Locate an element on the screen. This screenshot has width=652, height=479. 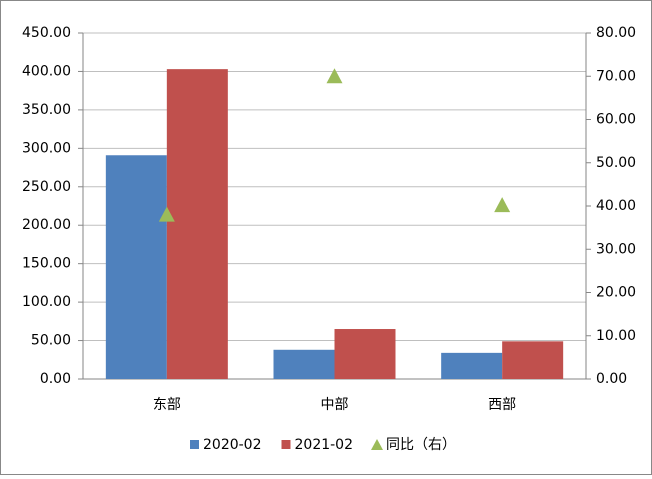
y2-tick-label: 70.00 is located at coordinates (616, 76).